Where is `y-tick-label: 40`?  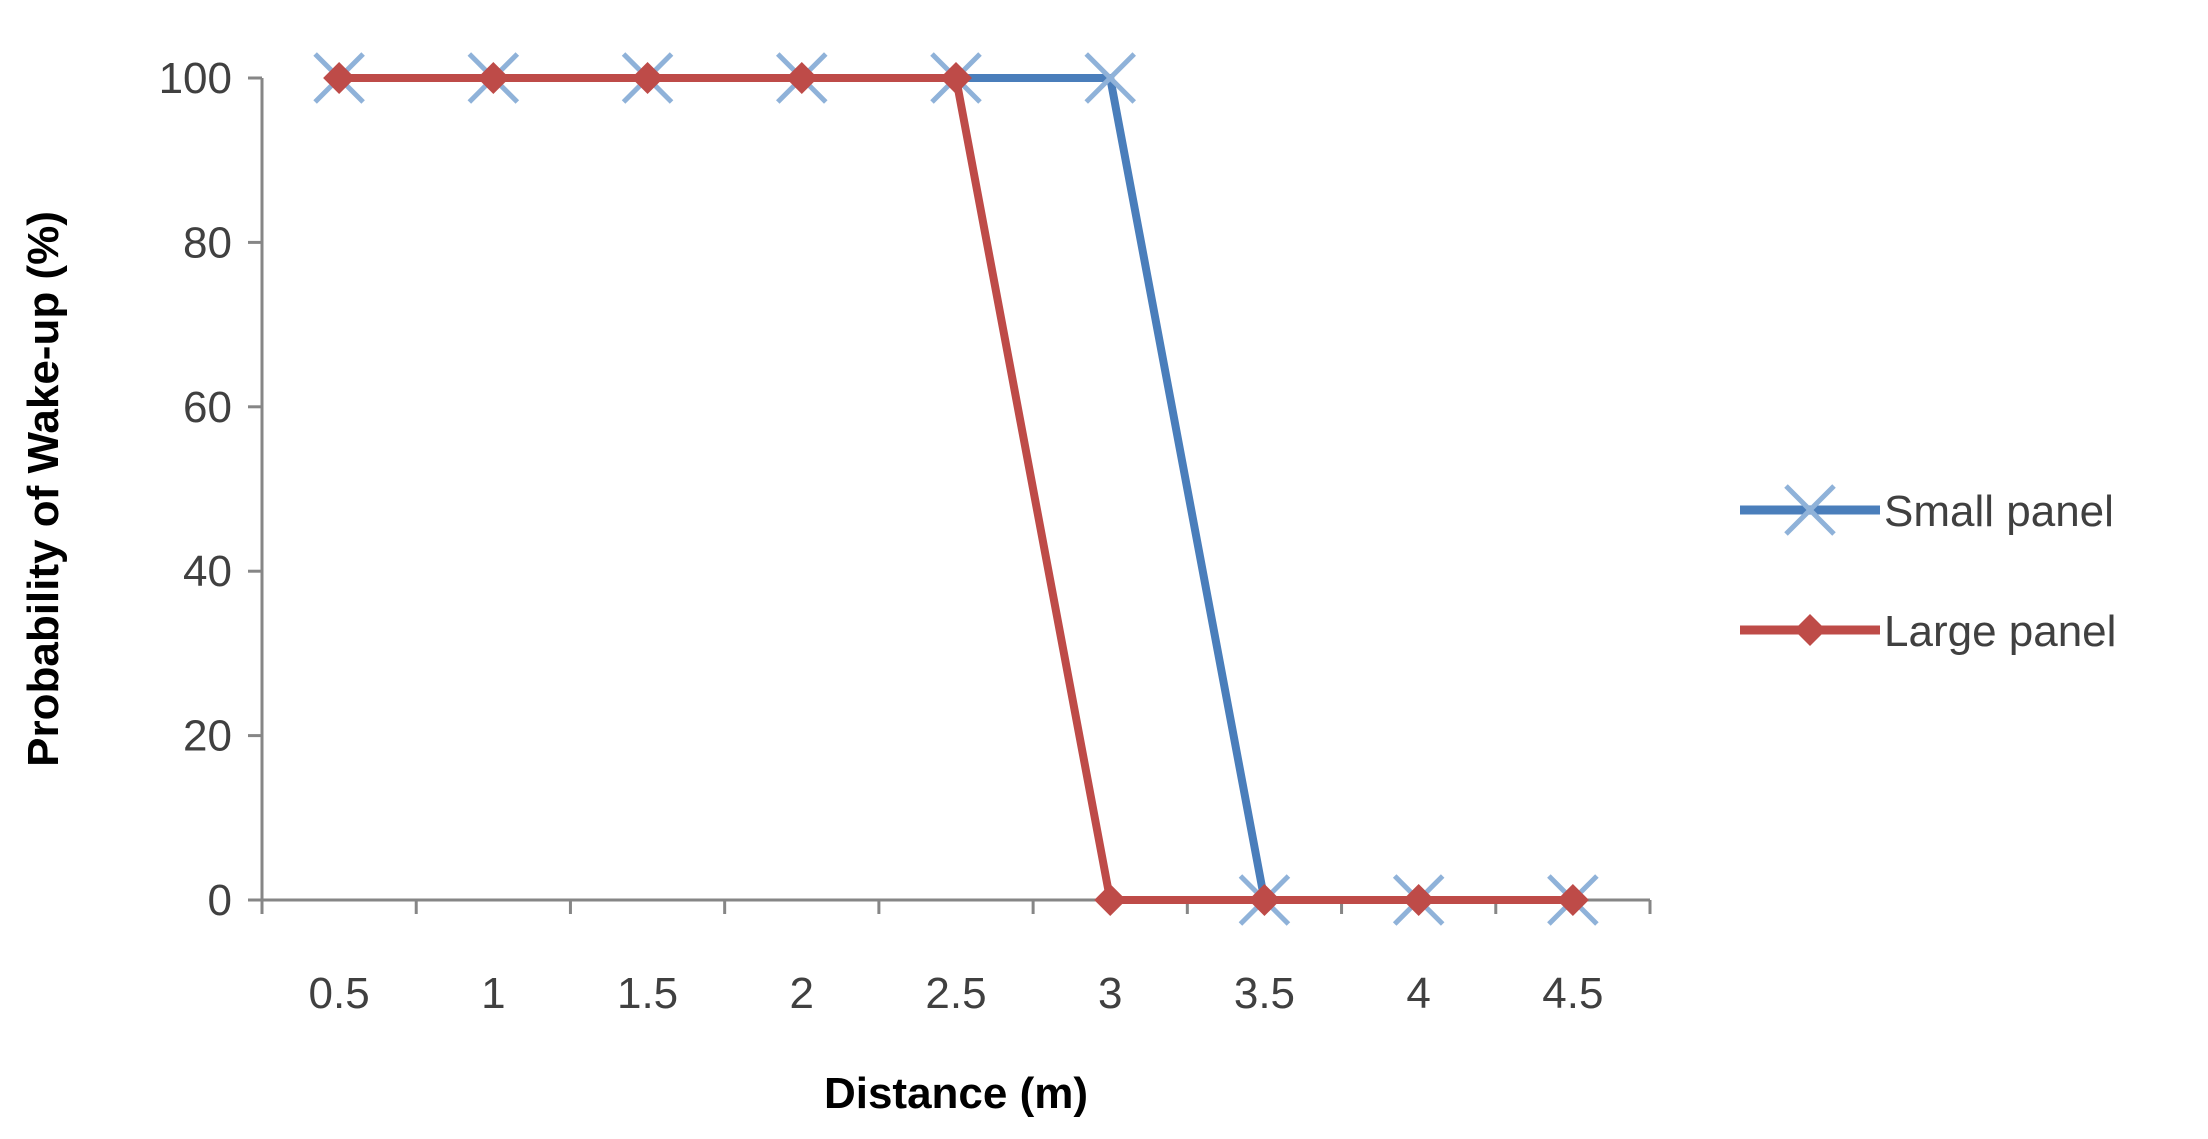
y-tick-label: 40 is located at coordinates (207, 571).